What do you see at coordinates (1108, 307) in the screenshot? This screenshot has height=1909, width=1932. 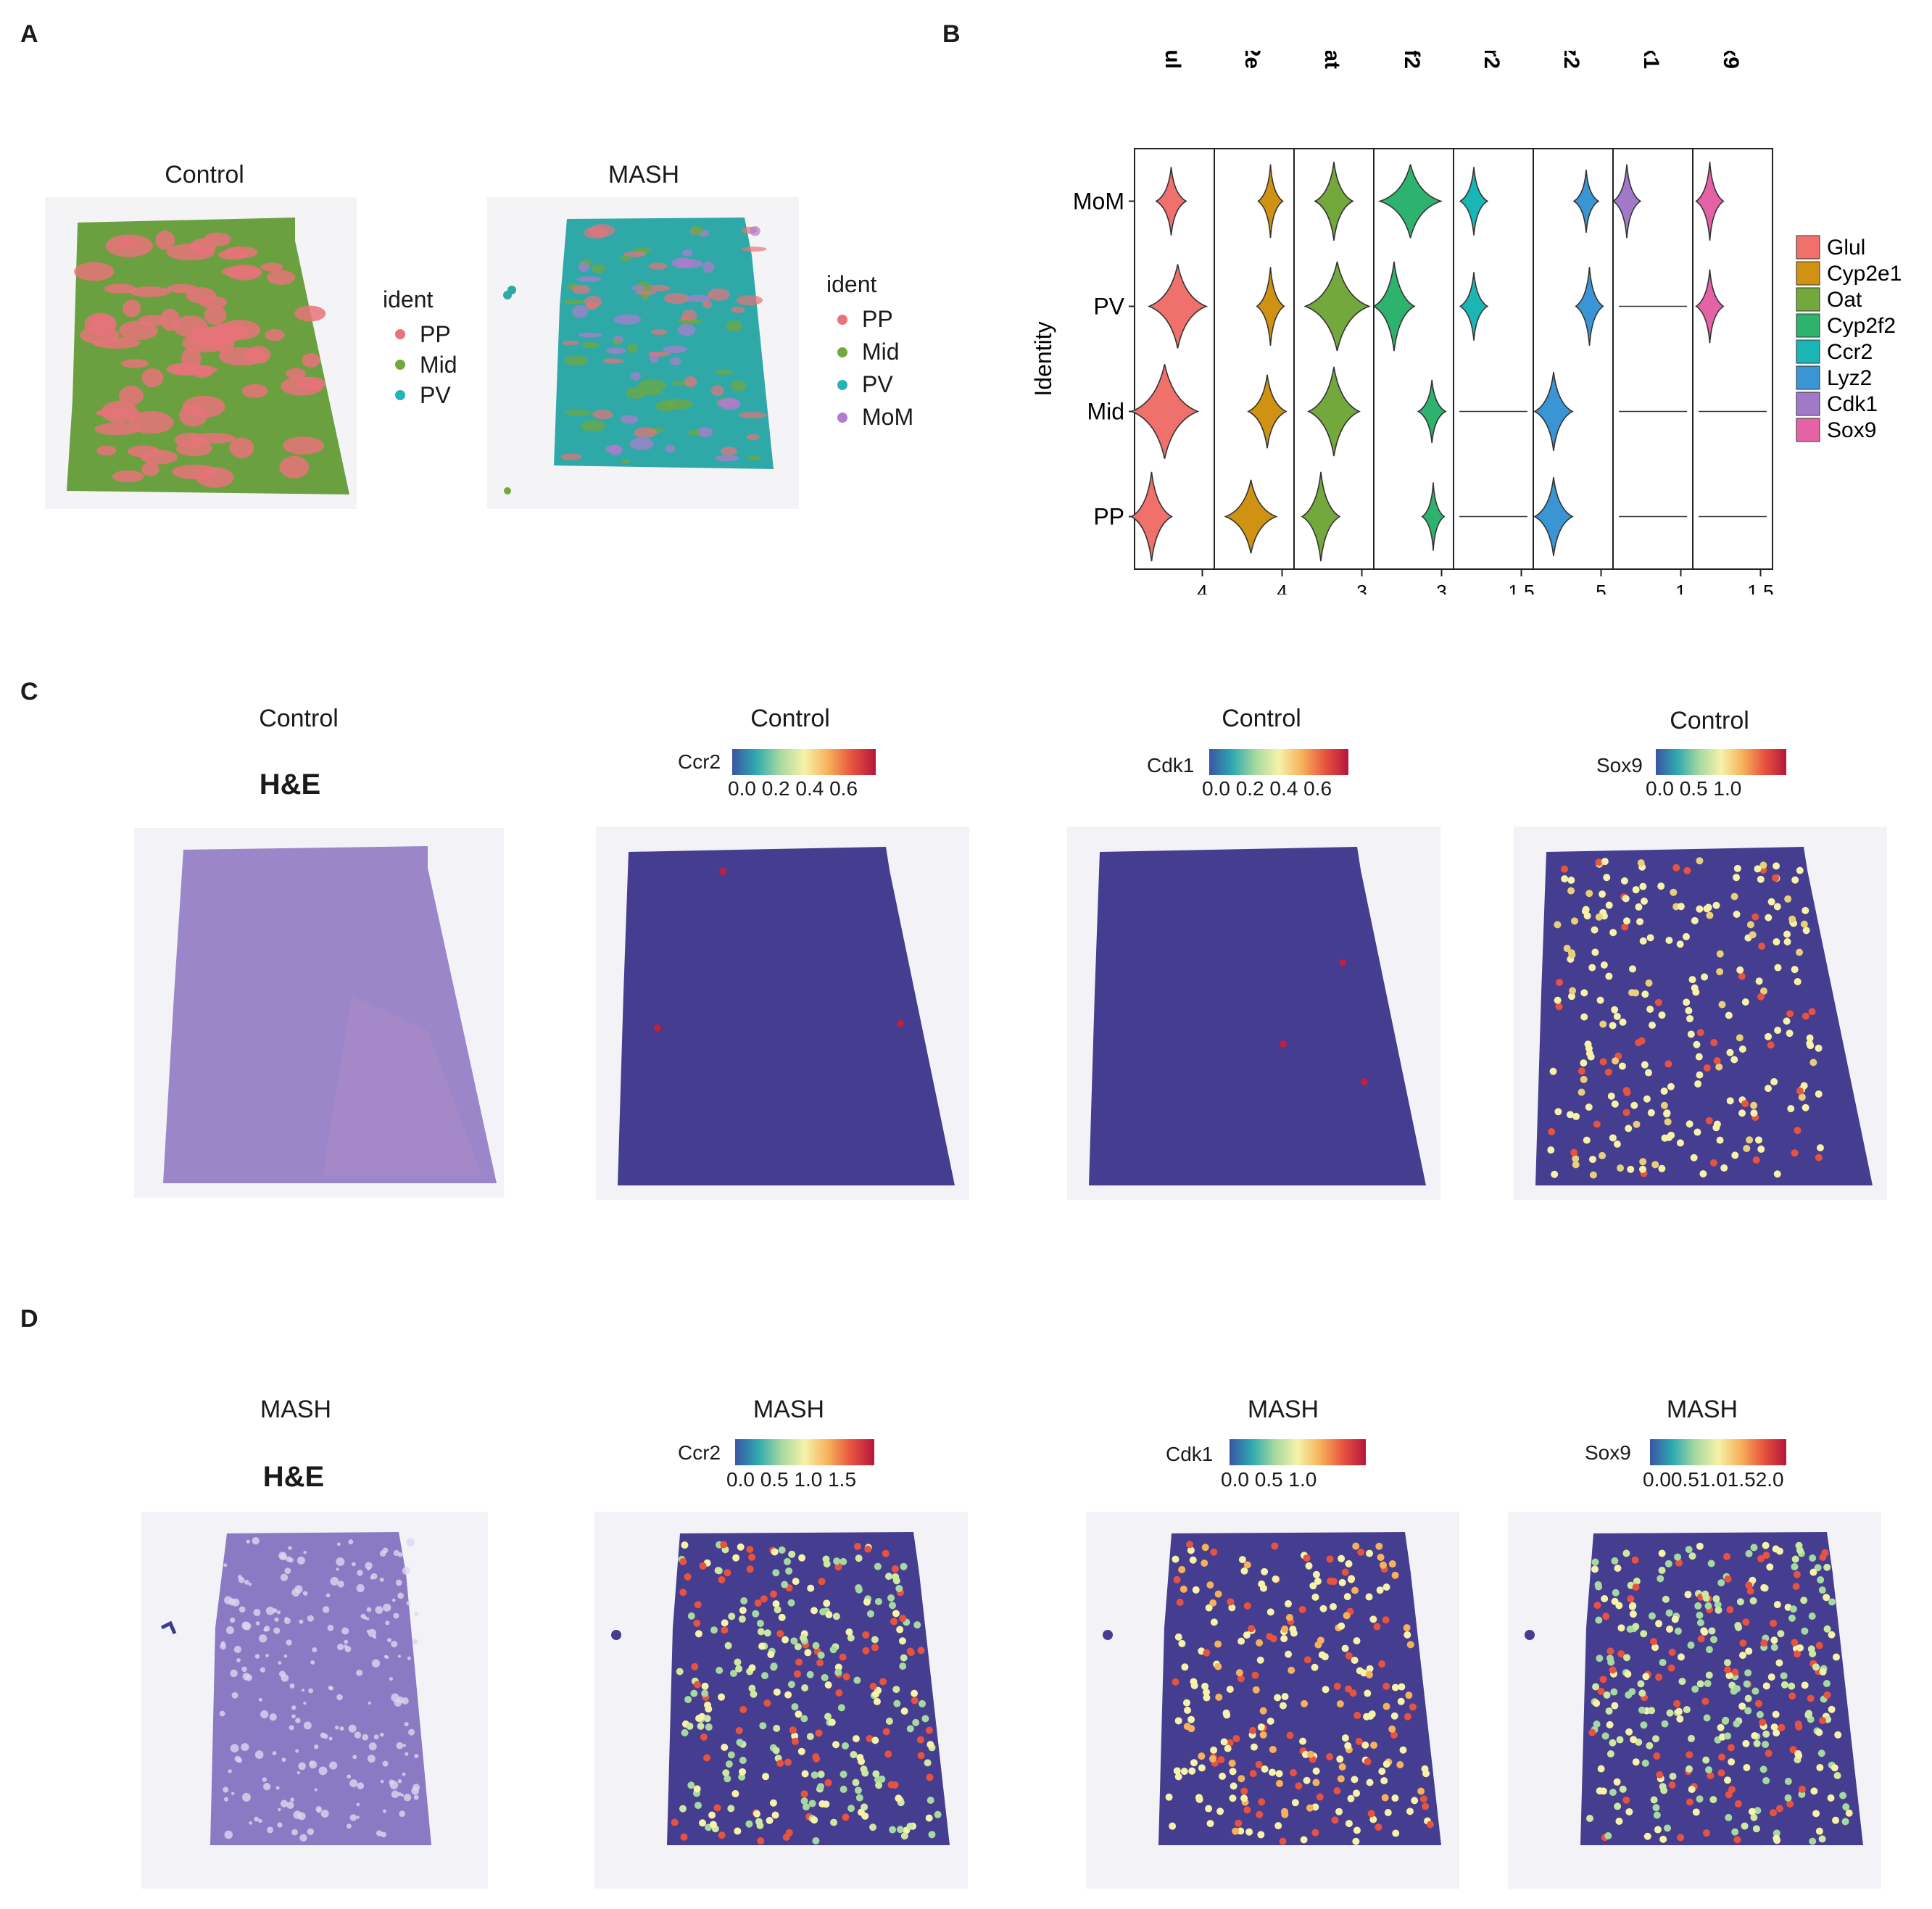 I see `identity-label: PV` at bounding box center [1108, 307].